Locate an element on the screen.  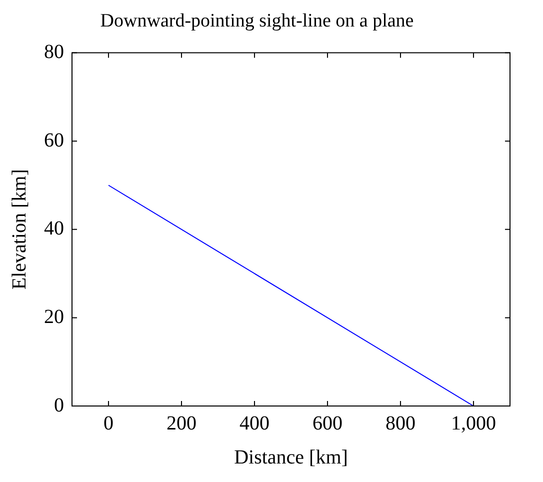
y-axis-title: Elevation [km] is located at coordinates (19, 229).